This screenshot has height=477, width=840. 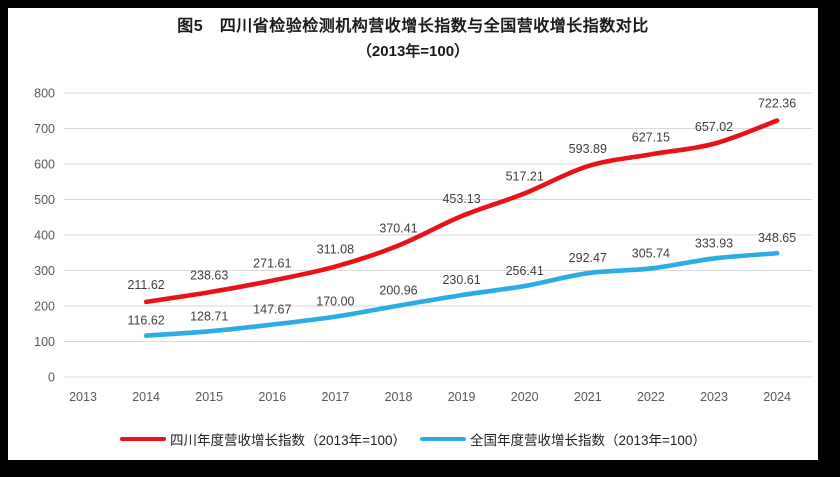 I want to click on legend-item-sichuan: 四川年度营收增长指数（2013年=100）, so click(x=263, y=439).